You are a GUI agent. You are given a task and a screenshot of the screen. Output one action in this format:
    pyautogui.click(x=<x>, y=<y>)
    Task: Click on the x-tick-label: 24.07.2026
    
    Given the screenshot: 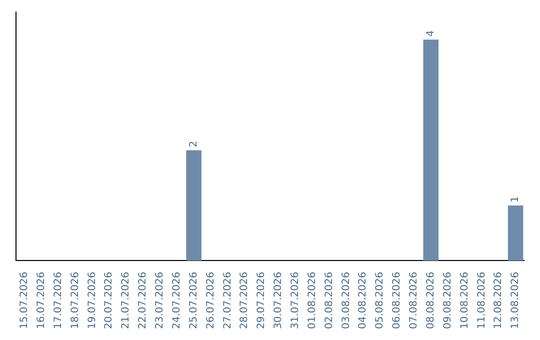 What is the action you would take?
    pyautogui.click(x=176, y=301)
    